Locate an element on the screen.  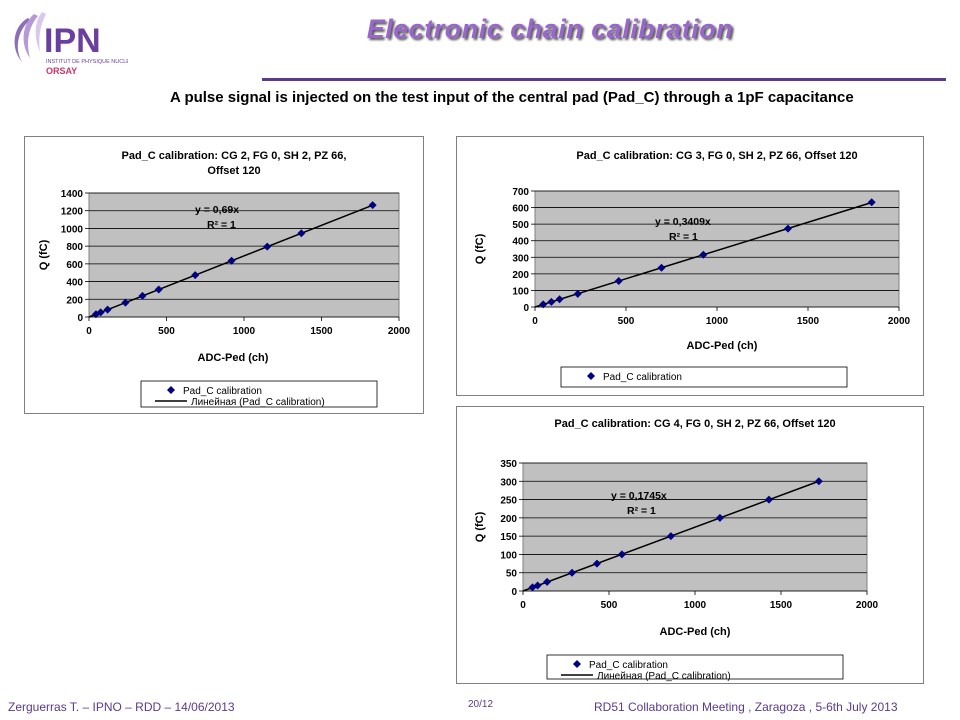
y-tick-label: 300 is located at coordinates (520, 258).